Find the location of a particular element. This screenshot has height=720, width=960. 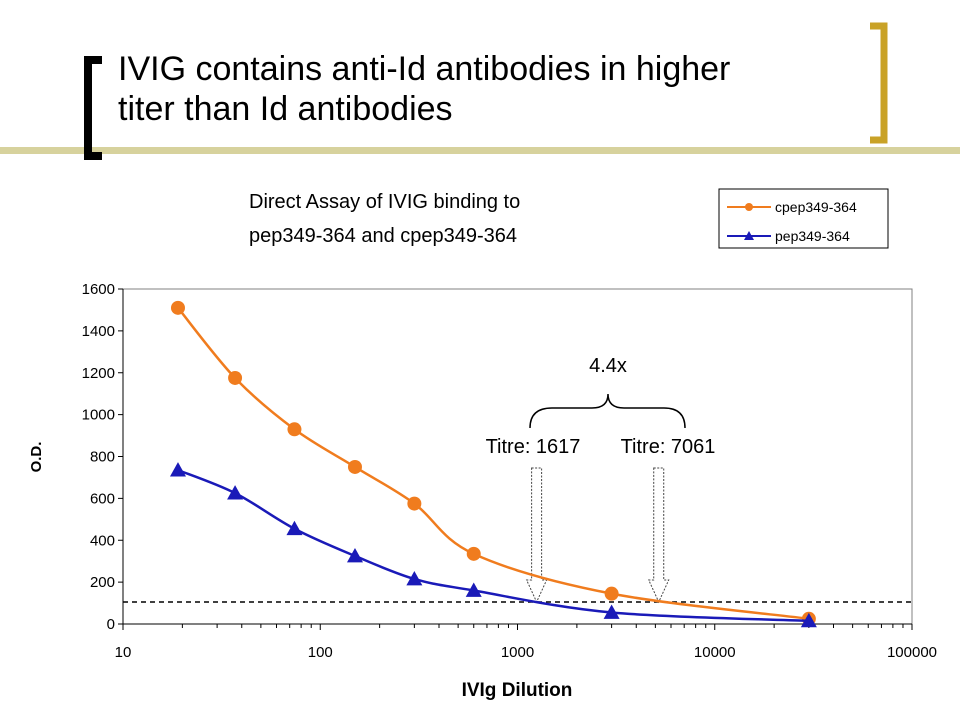

y-tick-label: 800 is located at coordinates (102, 457).